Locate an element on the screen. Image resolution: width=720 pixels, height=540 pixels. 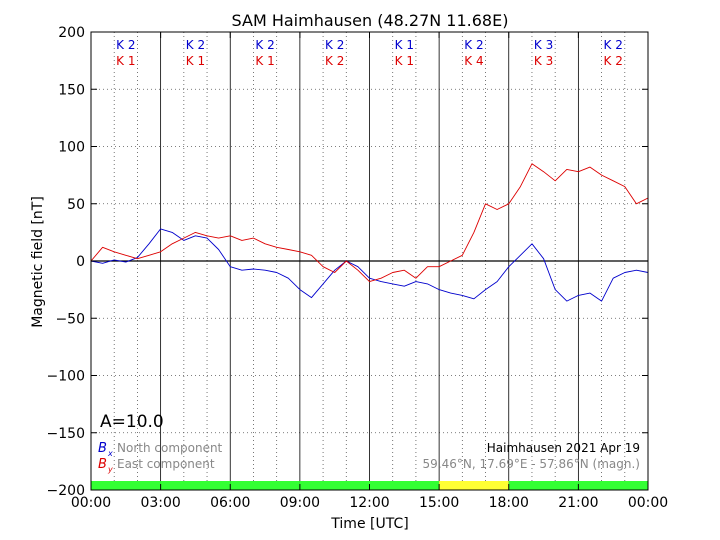
y-tick-label: 200 is located at coordinates (71, 33).